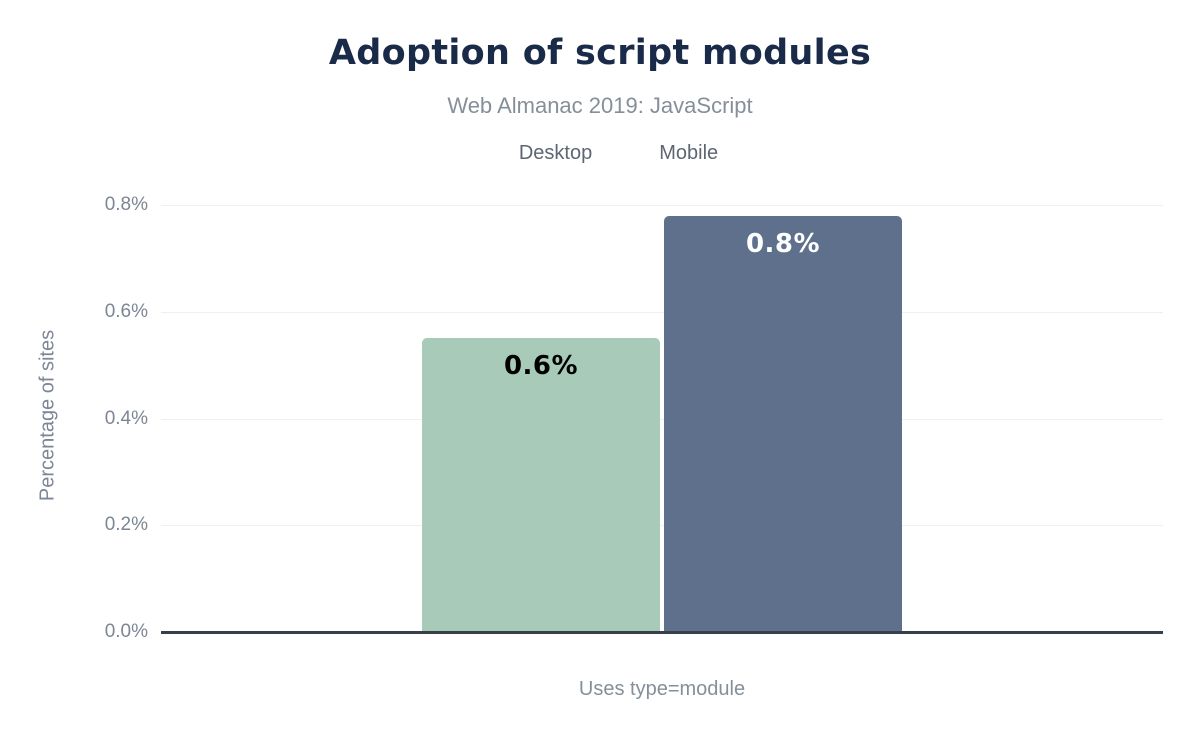  What do you see at coordinates (126, 204) in the screenshot?
I see `y-tick-4: 0.8%` at bounding box center [126, 204].